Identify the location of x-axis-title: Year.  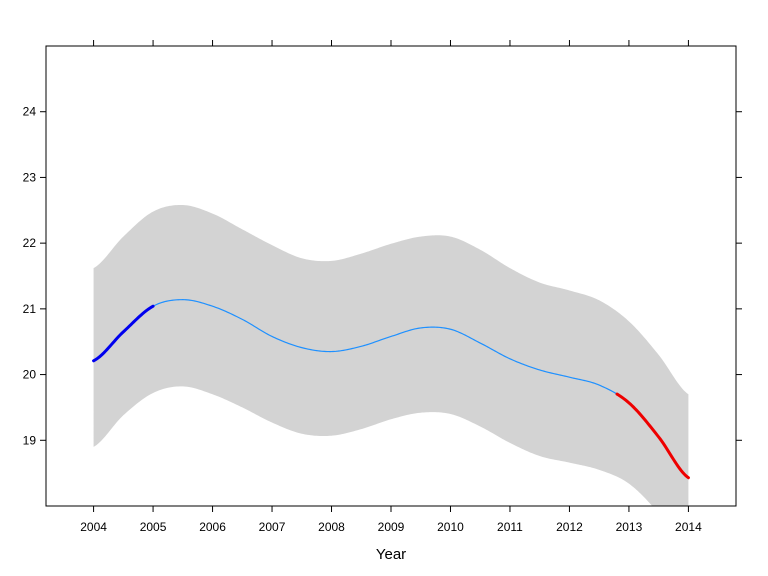
(391, 554).